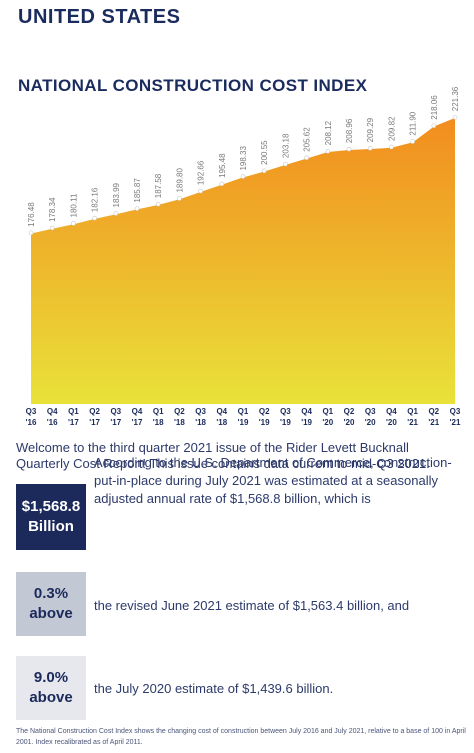 This screenshot has height=753, width=474. What do you see at coordinates (73, 205) in the screenshot?
I see `value-label: 180.11` at bounding box center [73, 205].